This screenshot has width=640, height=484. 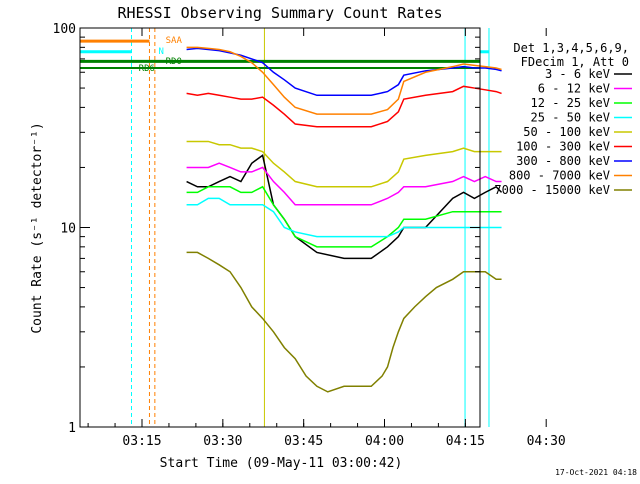 What do you see at coordinates (281, 463) in the screenshot?
I see `x-axis-label: Start Time (09-May-11 03:00:42)` at bounding box center [281, 463].